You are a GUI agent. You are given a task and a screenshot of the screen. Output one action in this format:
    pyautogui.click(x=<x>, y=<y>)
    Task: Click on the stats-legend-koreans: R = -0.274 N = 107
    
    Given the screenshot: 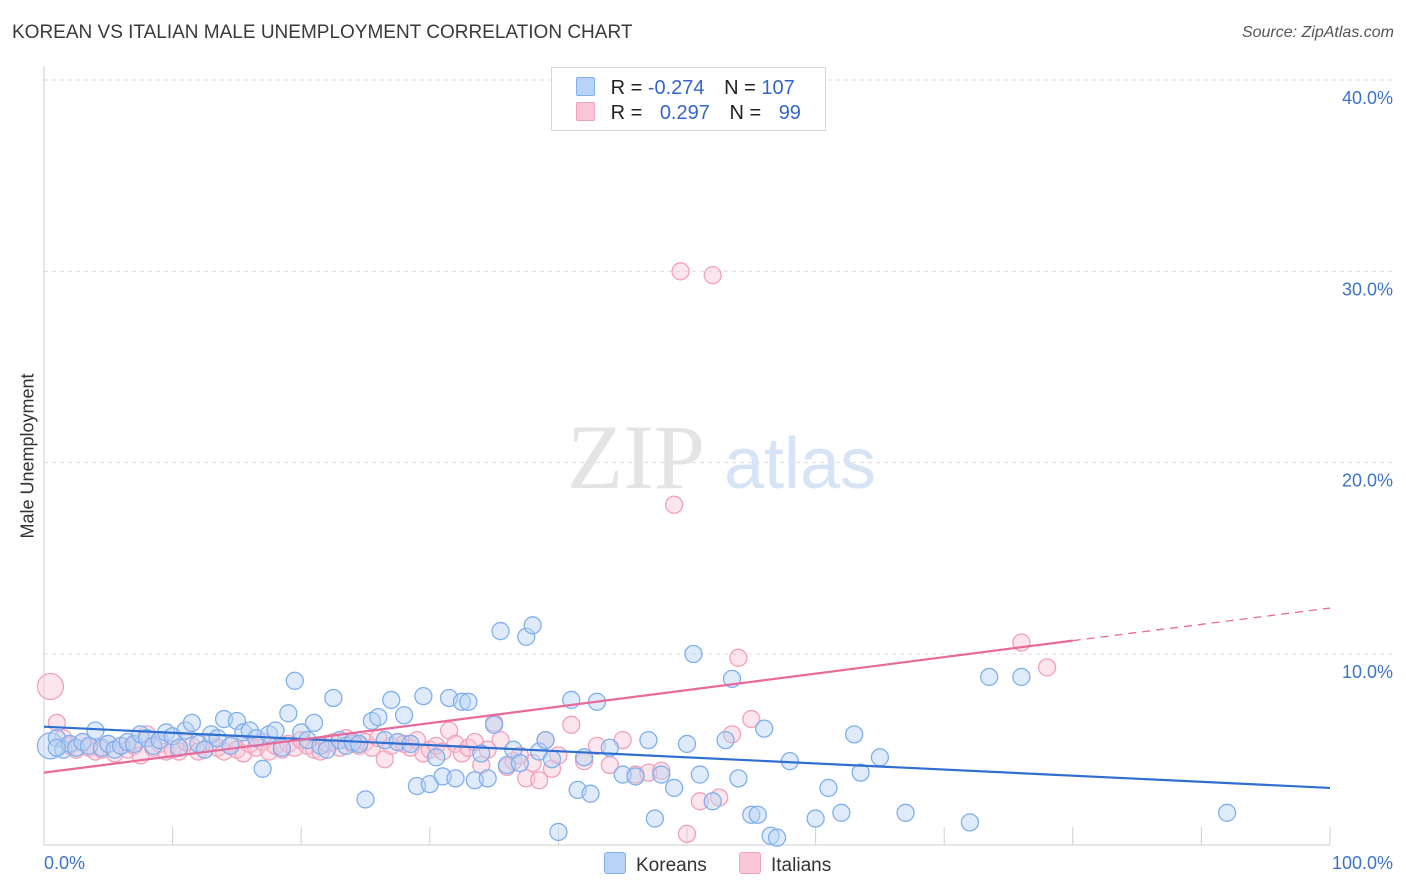 What is the action you would take?
    pyautogui.click(x=685, y=89)
    